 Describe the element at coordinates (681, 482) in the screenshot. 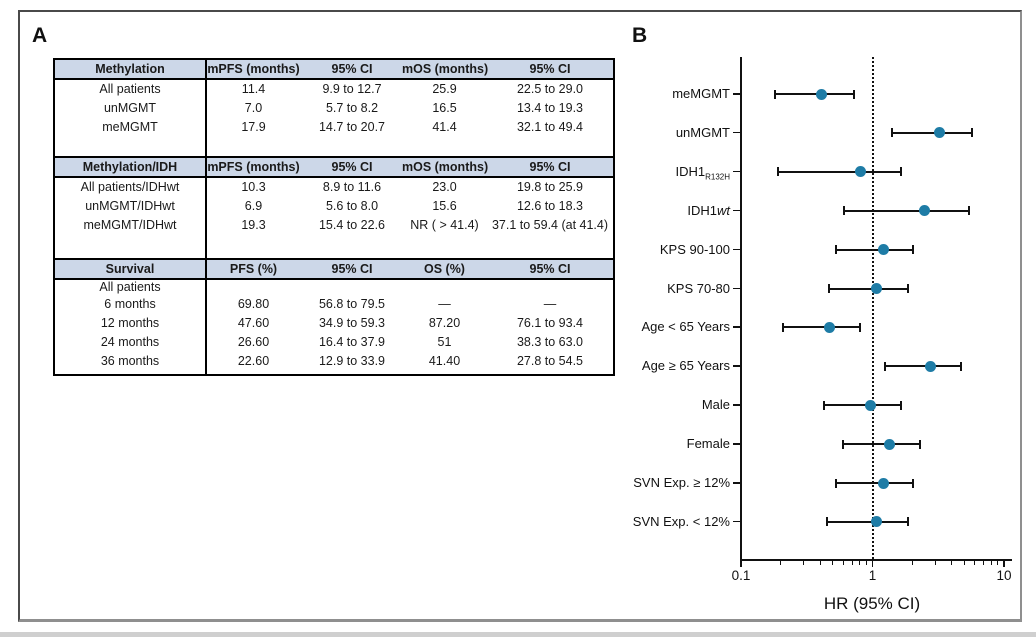

I see `category-label: SVN Exp. ≥ 12%` at that location.